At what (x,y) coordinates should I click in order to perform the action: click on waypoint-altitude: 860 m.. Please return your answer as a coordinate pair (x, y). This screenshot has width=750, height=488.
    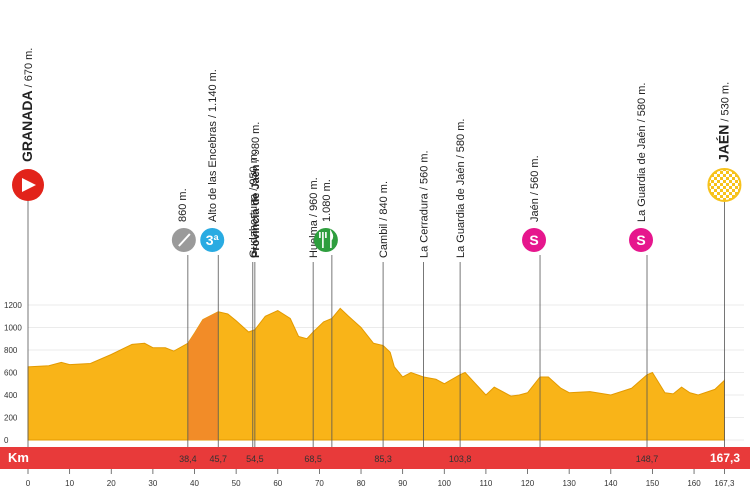
    Looking at the image, I should click on (183, 205).